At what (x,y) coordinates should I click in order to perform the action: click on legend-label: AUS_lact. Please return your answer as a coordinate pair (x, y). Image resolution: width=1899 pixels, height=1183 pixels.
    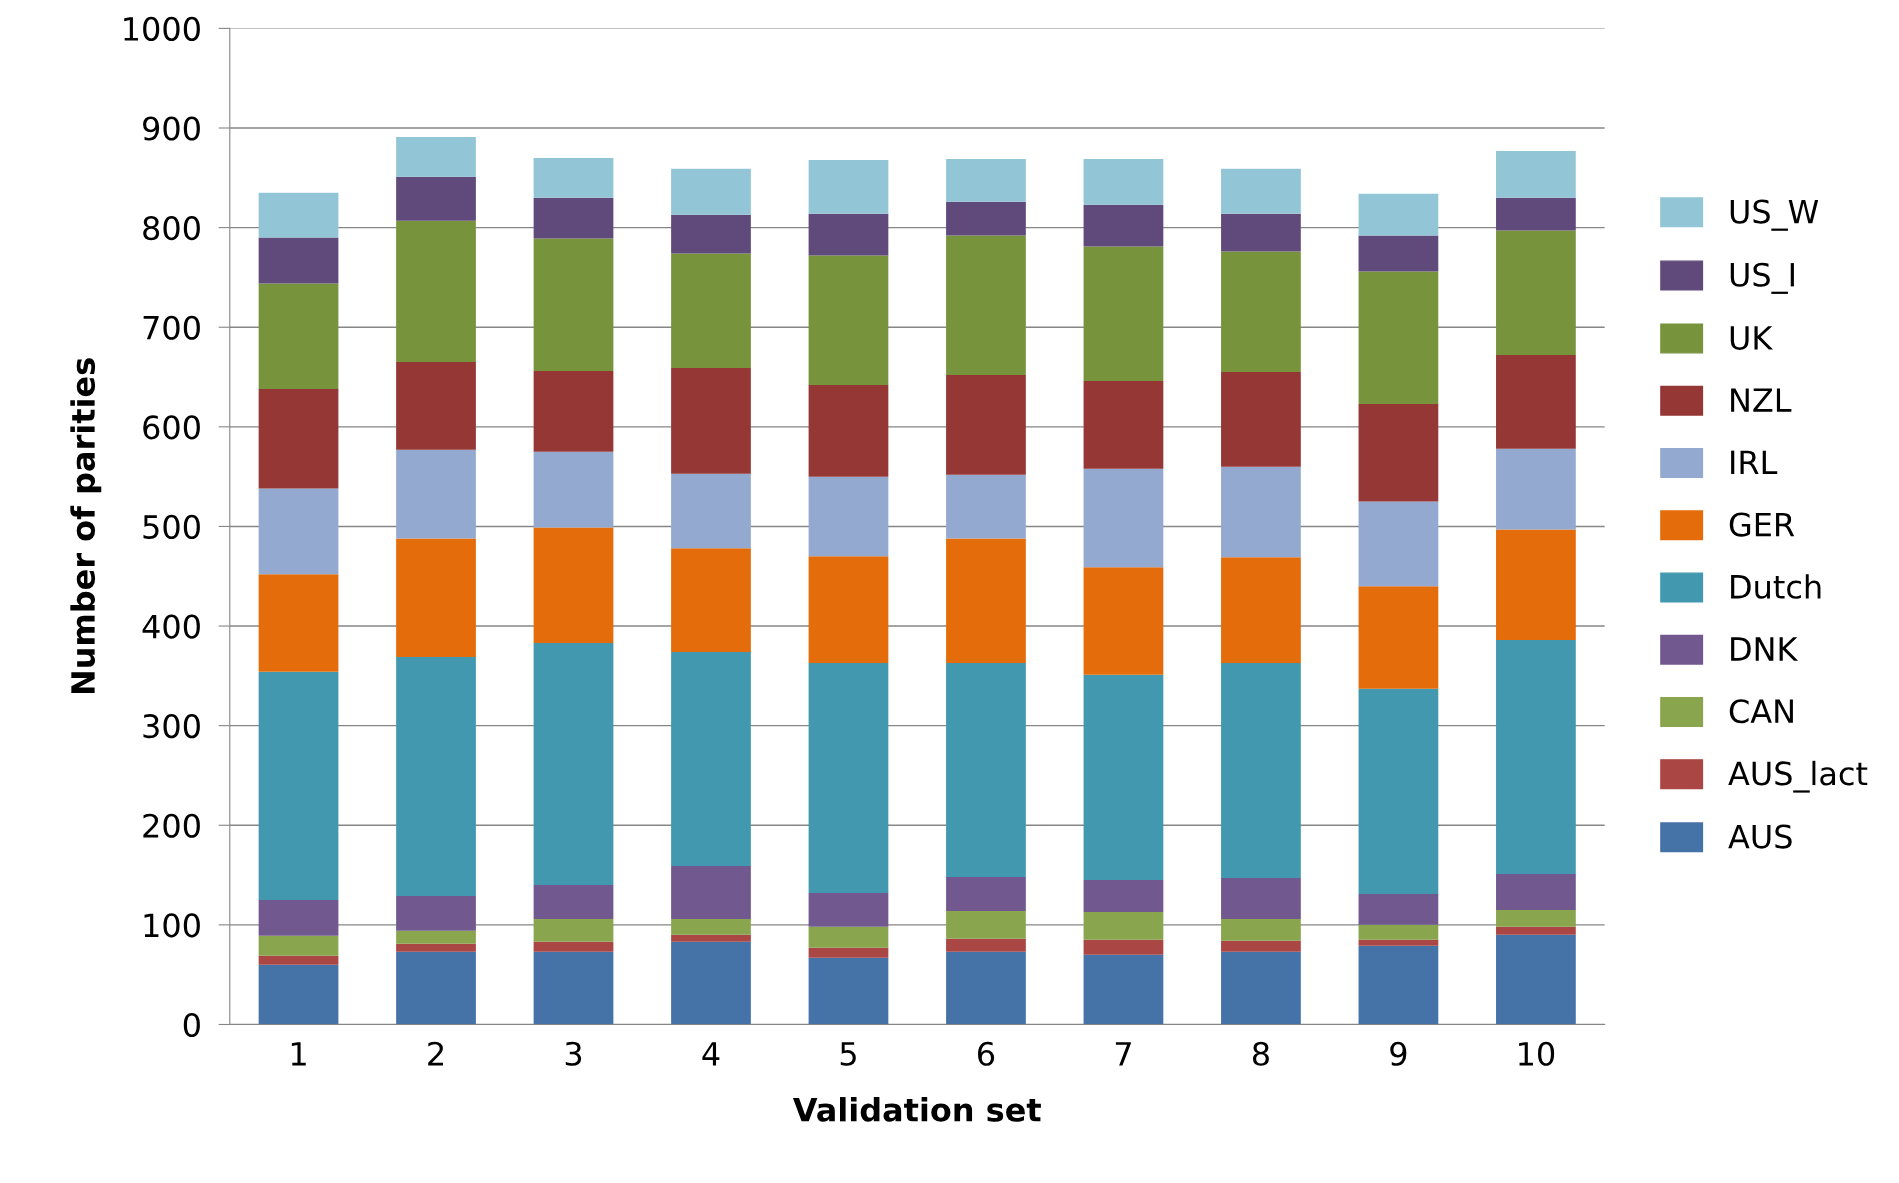
    Looking at the image, I should click on (1798, 776).